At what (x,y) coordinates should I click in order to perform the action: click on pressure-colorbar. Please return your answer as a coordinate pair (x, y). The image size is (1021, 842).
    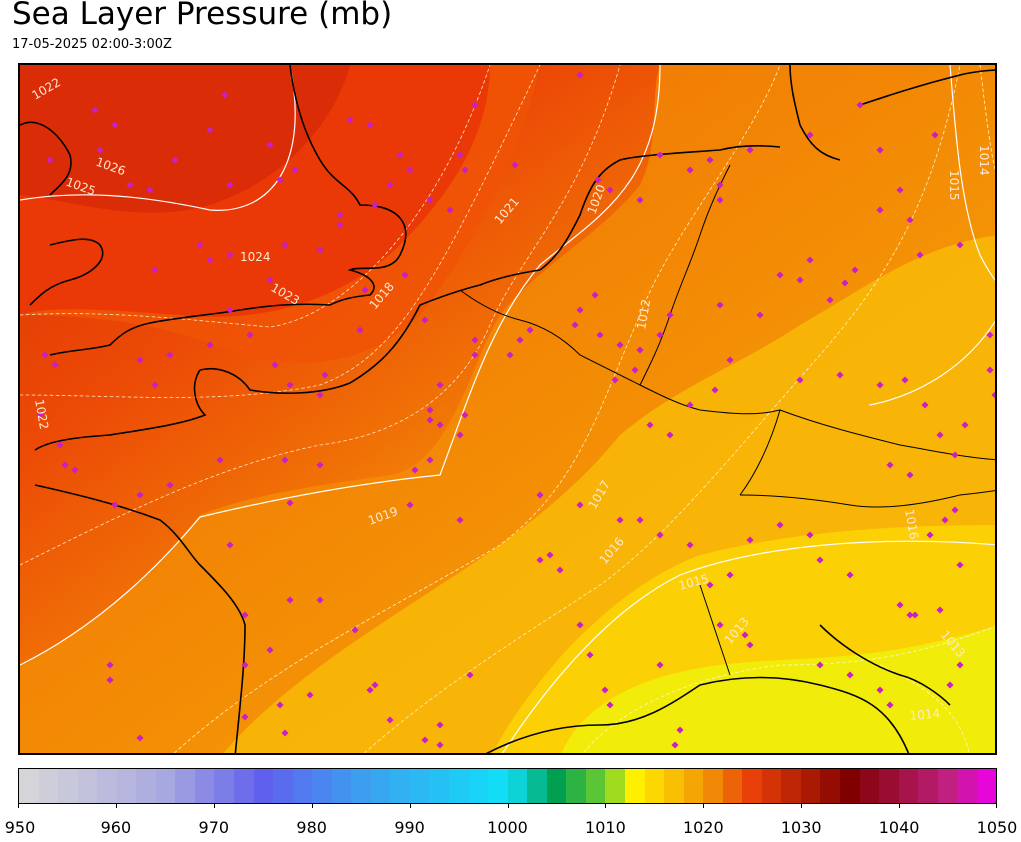
    Looking at the image, I should click on (507, 786).